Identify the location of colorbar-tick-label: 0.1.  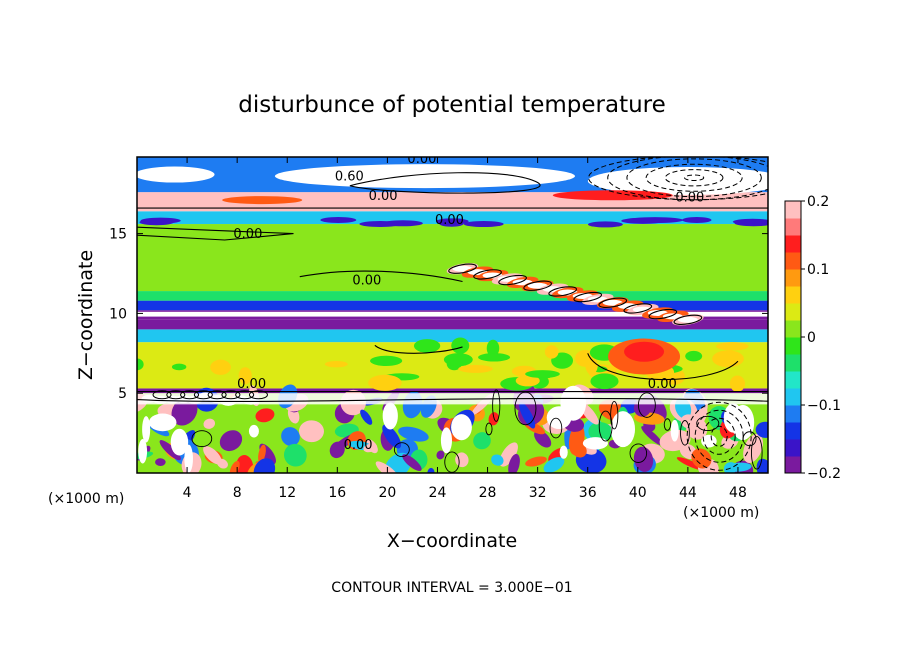
(818, 270).